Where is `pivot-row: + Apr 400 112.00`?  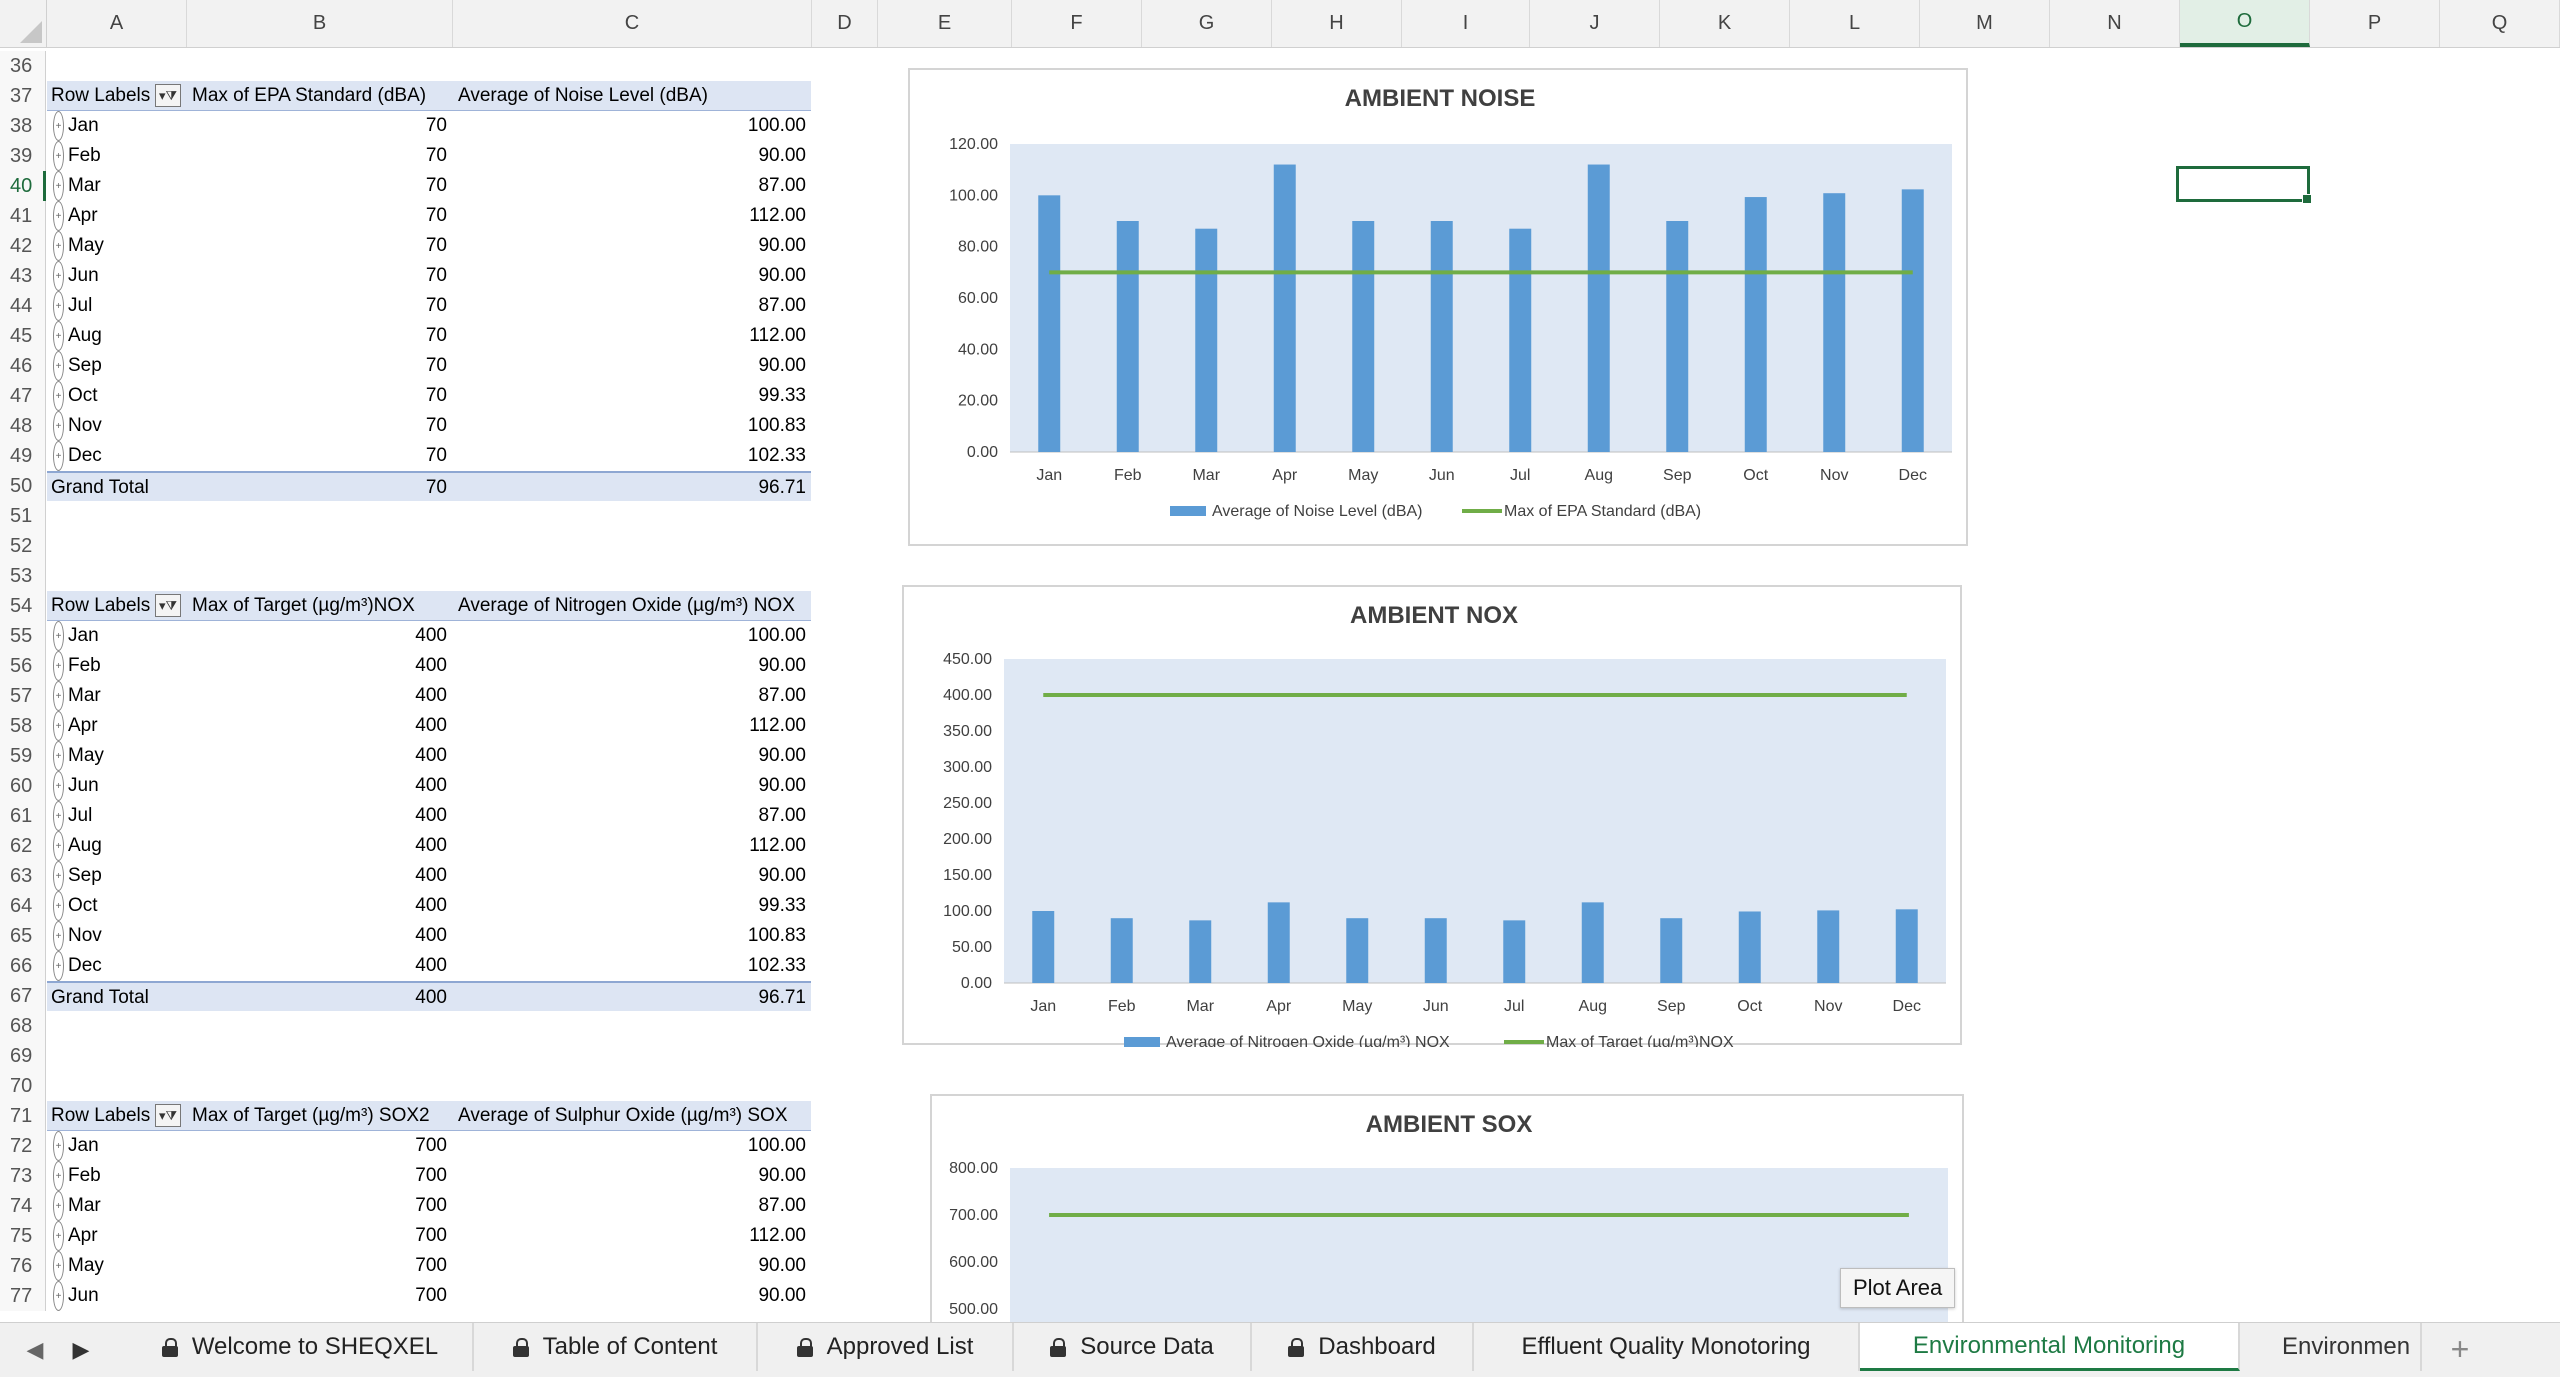 pivot-row: + Apr 400 112.00 is located at coordinates (429, 726).